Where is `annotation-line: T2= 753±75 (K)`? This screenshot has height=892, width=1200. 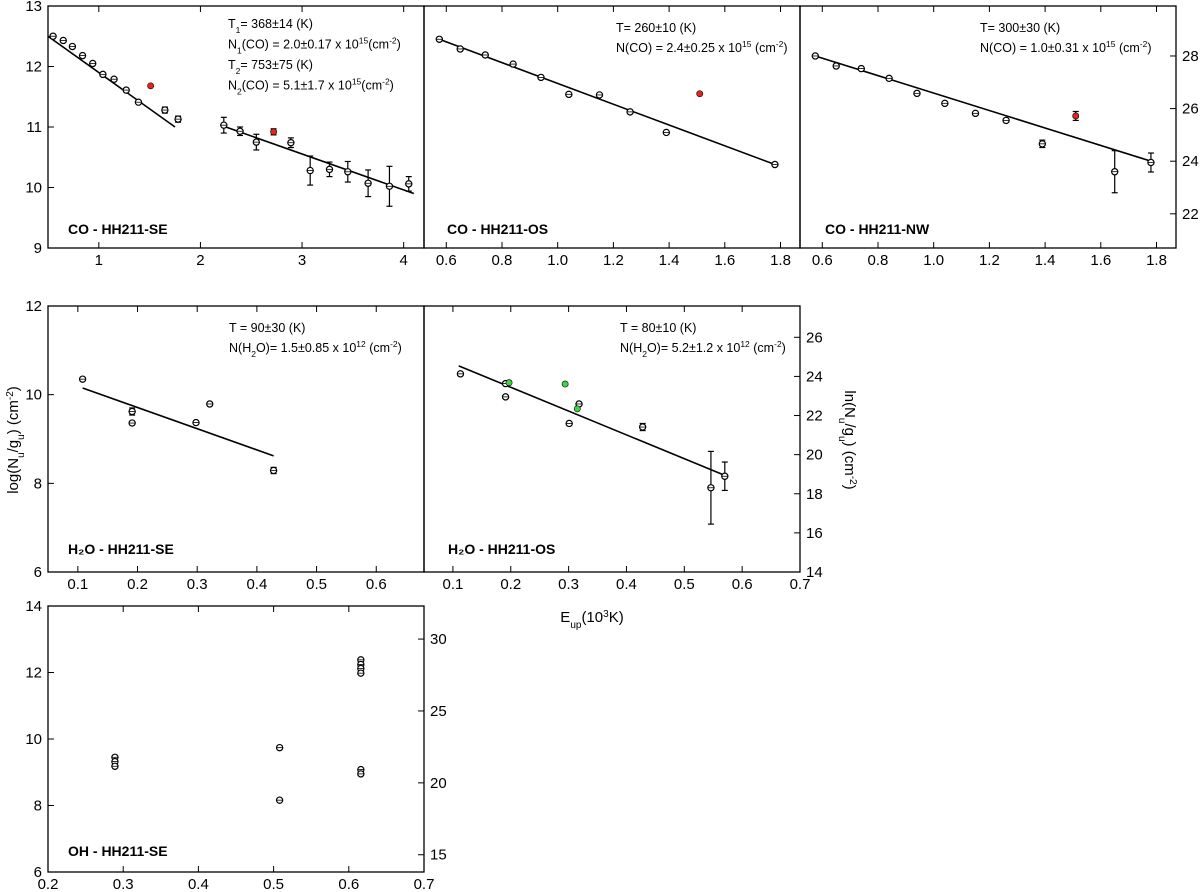 annotation-line: T2= 753±75 (K) is located at coordinates (270, 67).